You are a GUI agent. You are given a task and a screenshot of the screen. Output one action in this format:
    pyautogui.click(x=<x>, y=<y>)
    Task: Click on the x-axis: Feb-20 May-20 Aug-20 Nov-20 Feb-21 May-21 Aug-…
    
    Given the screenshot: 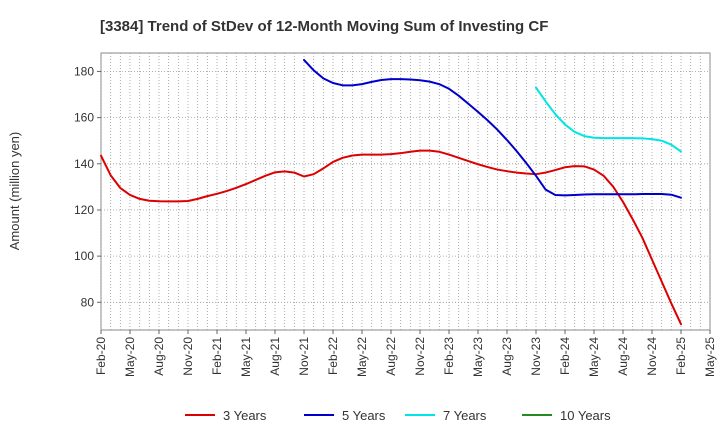 What is the action you would take?
    pyautogui.click(x=405, y=353)
    